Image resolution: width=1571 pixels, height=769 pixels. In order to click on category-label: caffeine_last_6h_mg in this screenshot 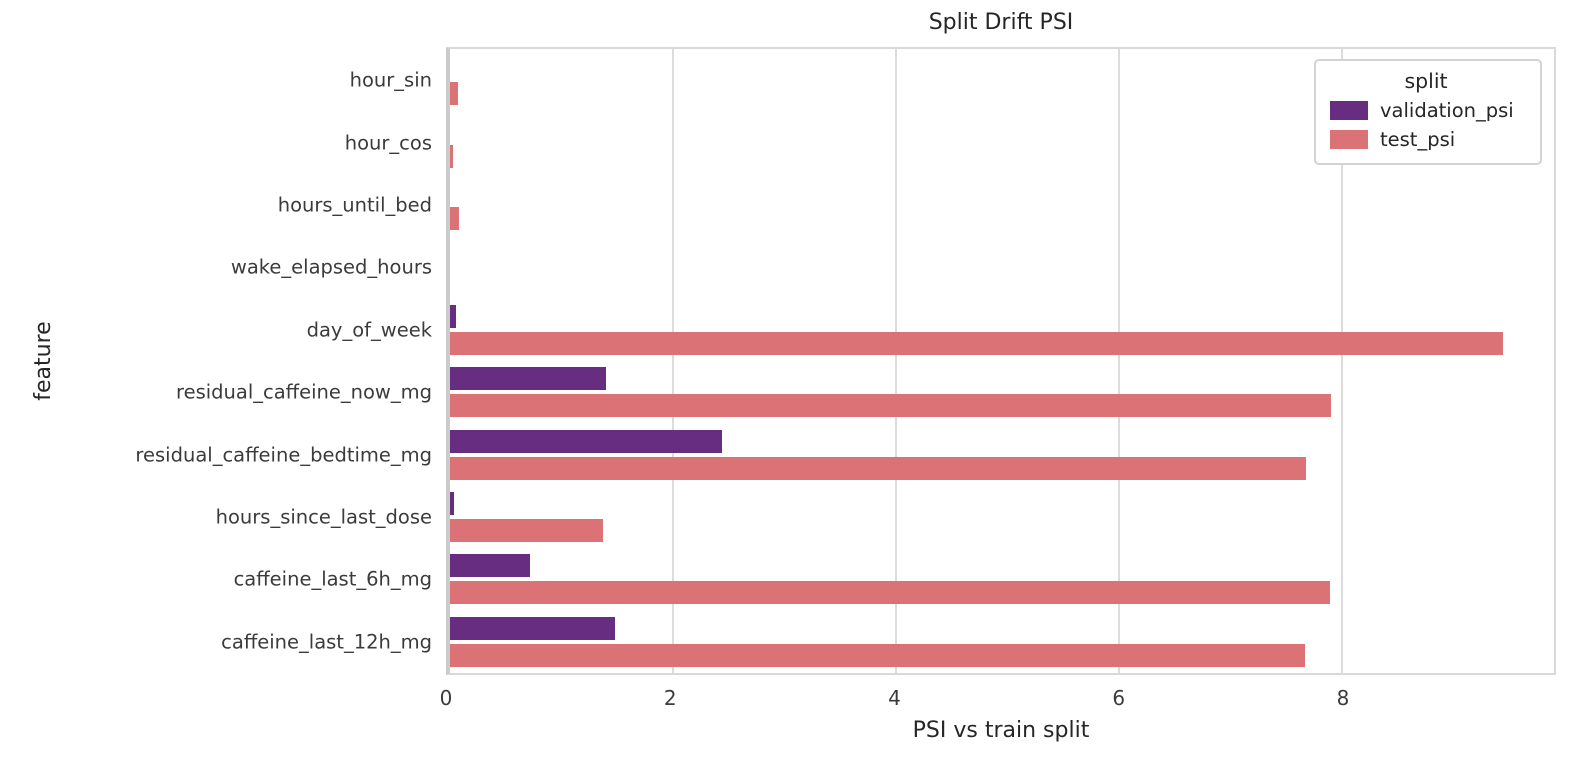, I will do `click(332, 579)`.